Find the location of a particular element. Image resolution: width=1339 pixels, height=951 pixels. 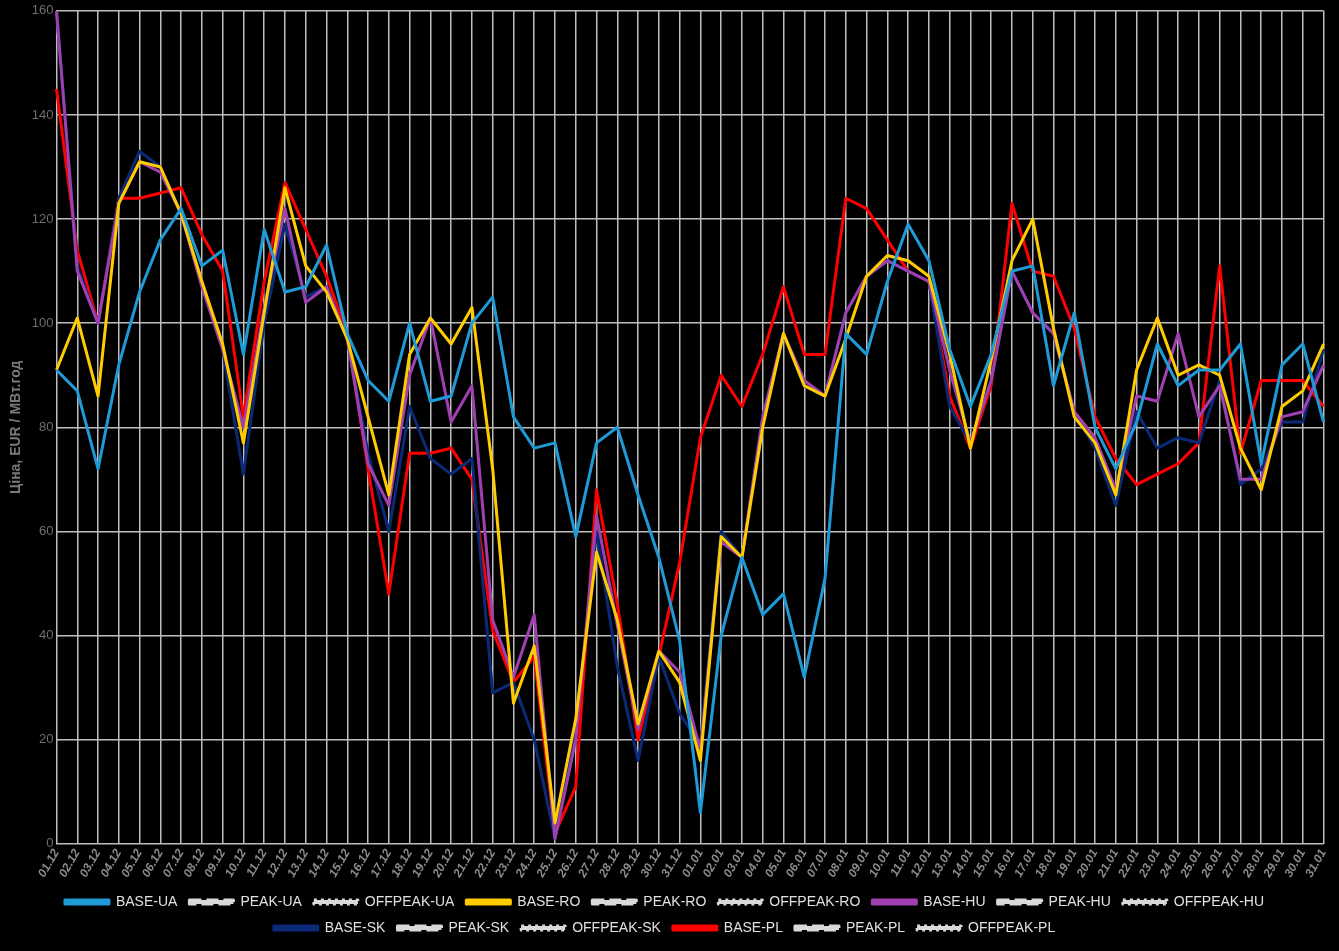

legend-label: BASE-HU is located at coordinates (954, 900).